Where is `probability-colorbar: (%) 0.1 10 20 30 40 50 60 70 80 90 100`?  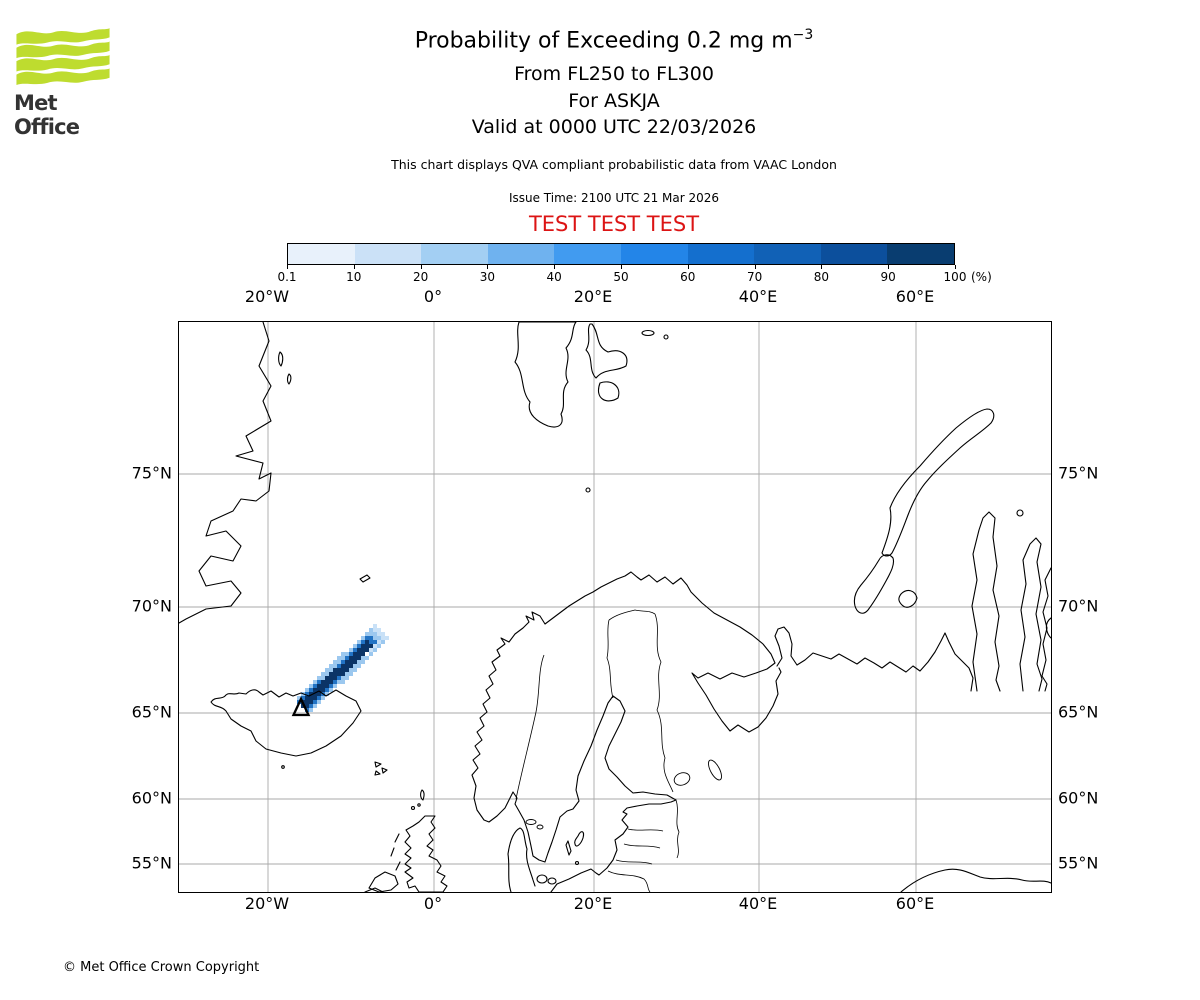 probability-colorbar: (%) 0.1 10 20 30 40 50 60 70 80 90 100 is located at coordinates (634, 263).